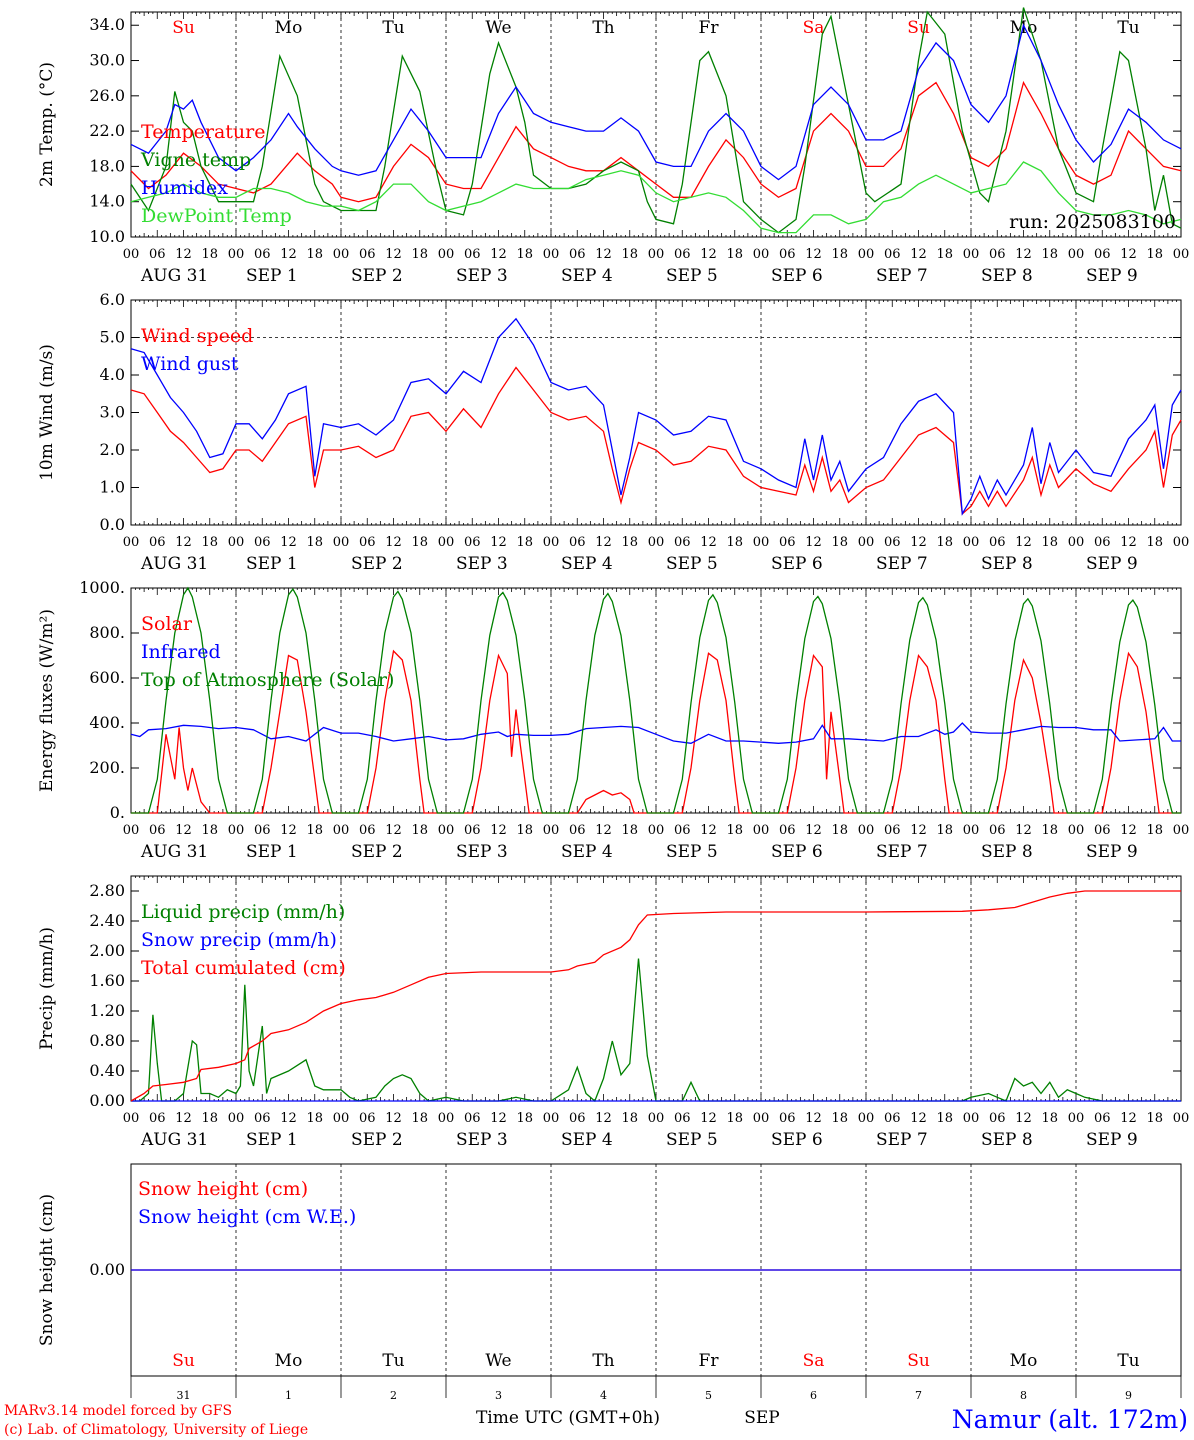 The width and height of the screenshot is (1194, 1440). Describe the element at coordinates (112, 487) in the screenshot. I see `y-tick-label: 1.0` at that location.